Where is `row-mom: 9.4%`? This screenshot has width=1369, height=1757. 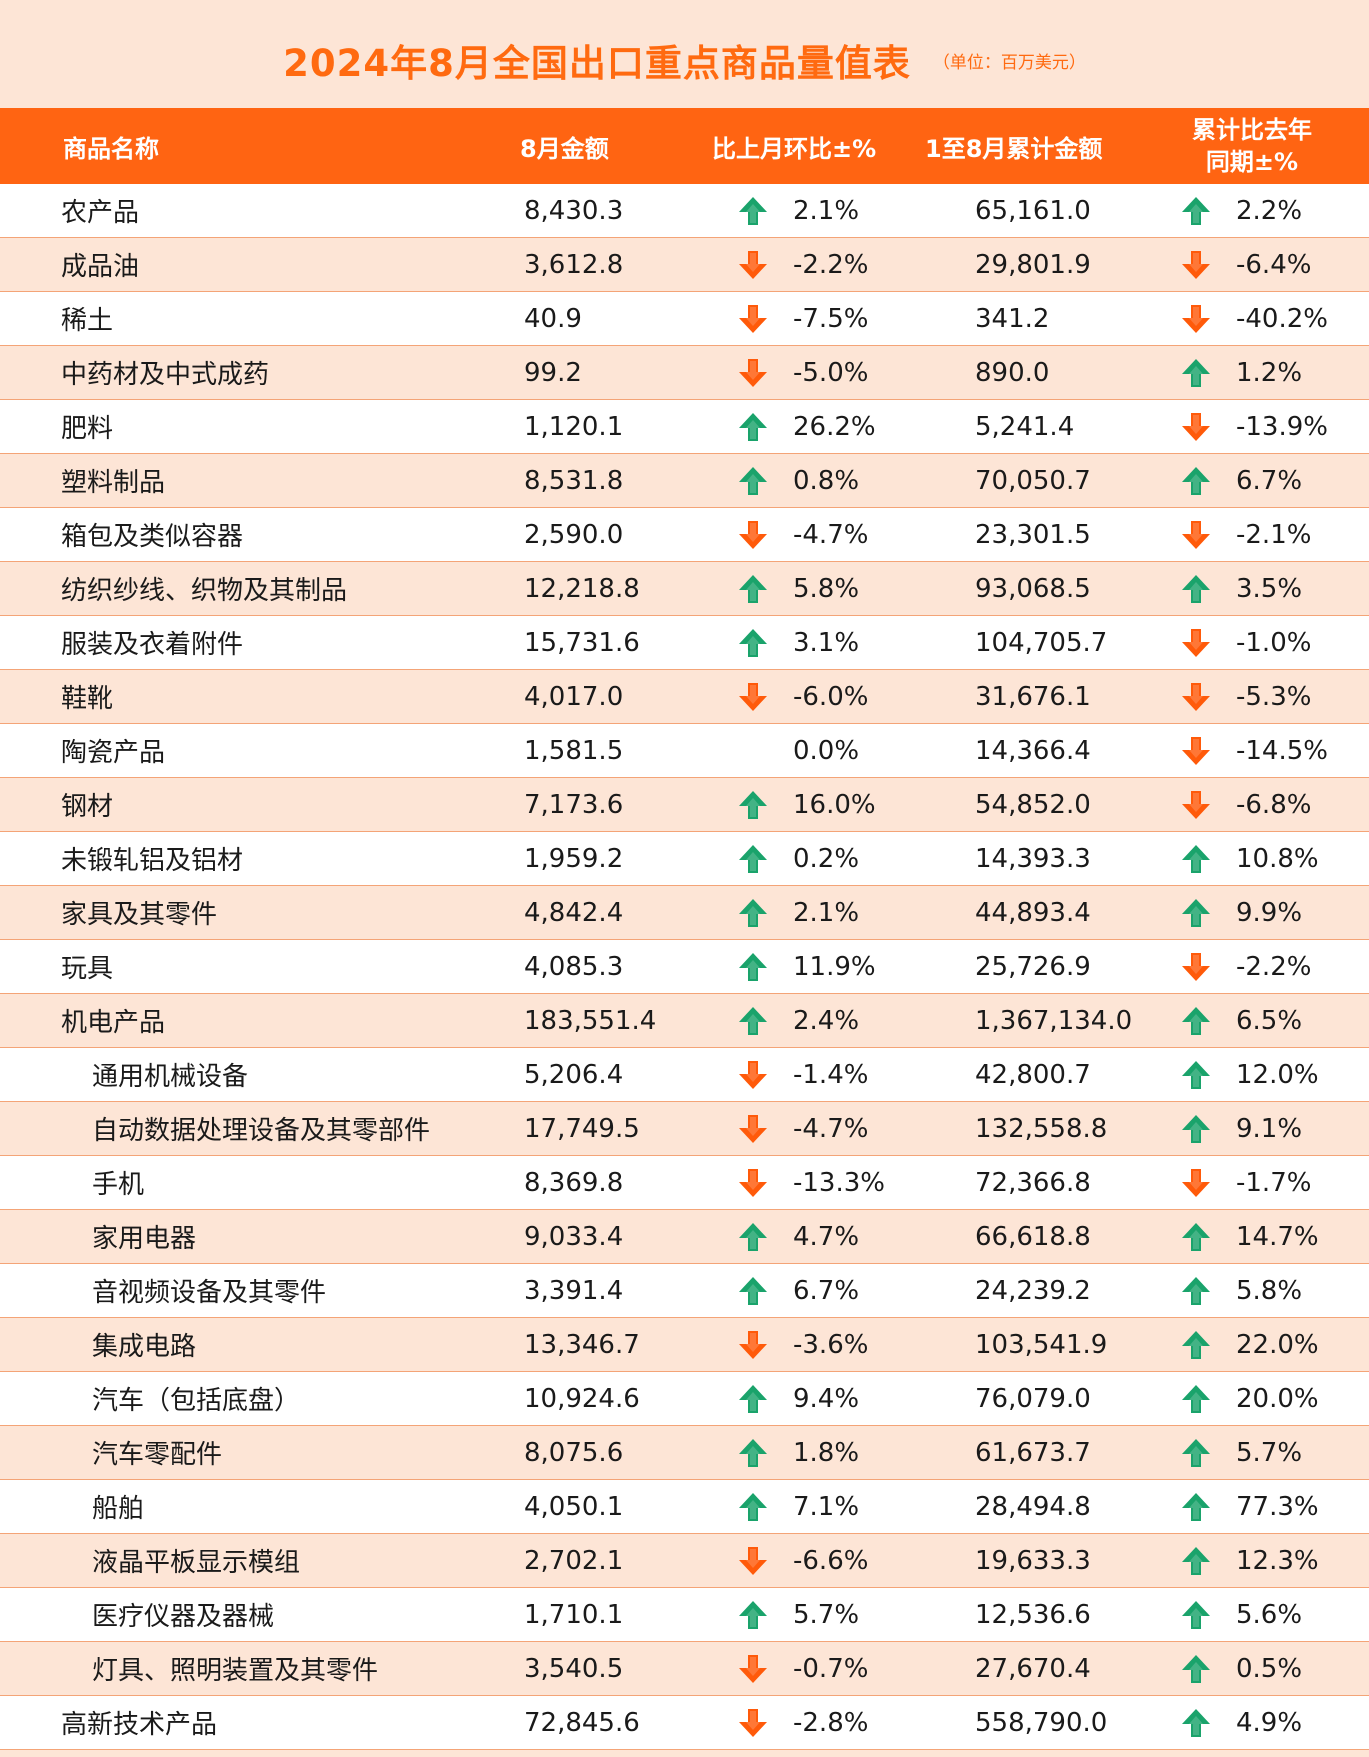
row-mom: 9.4% is located at coordinates (826, 1398).